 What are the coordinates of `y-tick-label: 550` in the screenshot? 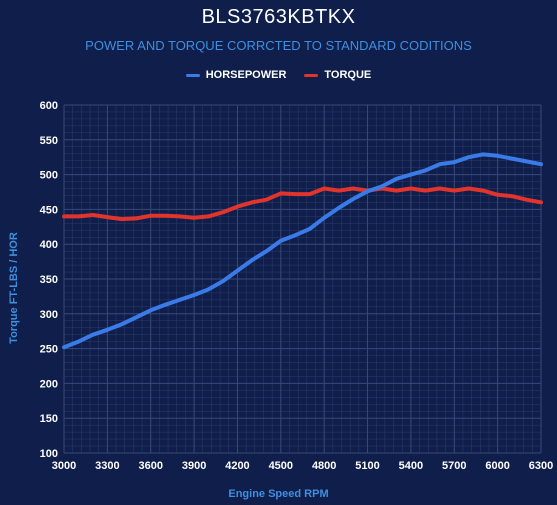 It's located at (49, 141).